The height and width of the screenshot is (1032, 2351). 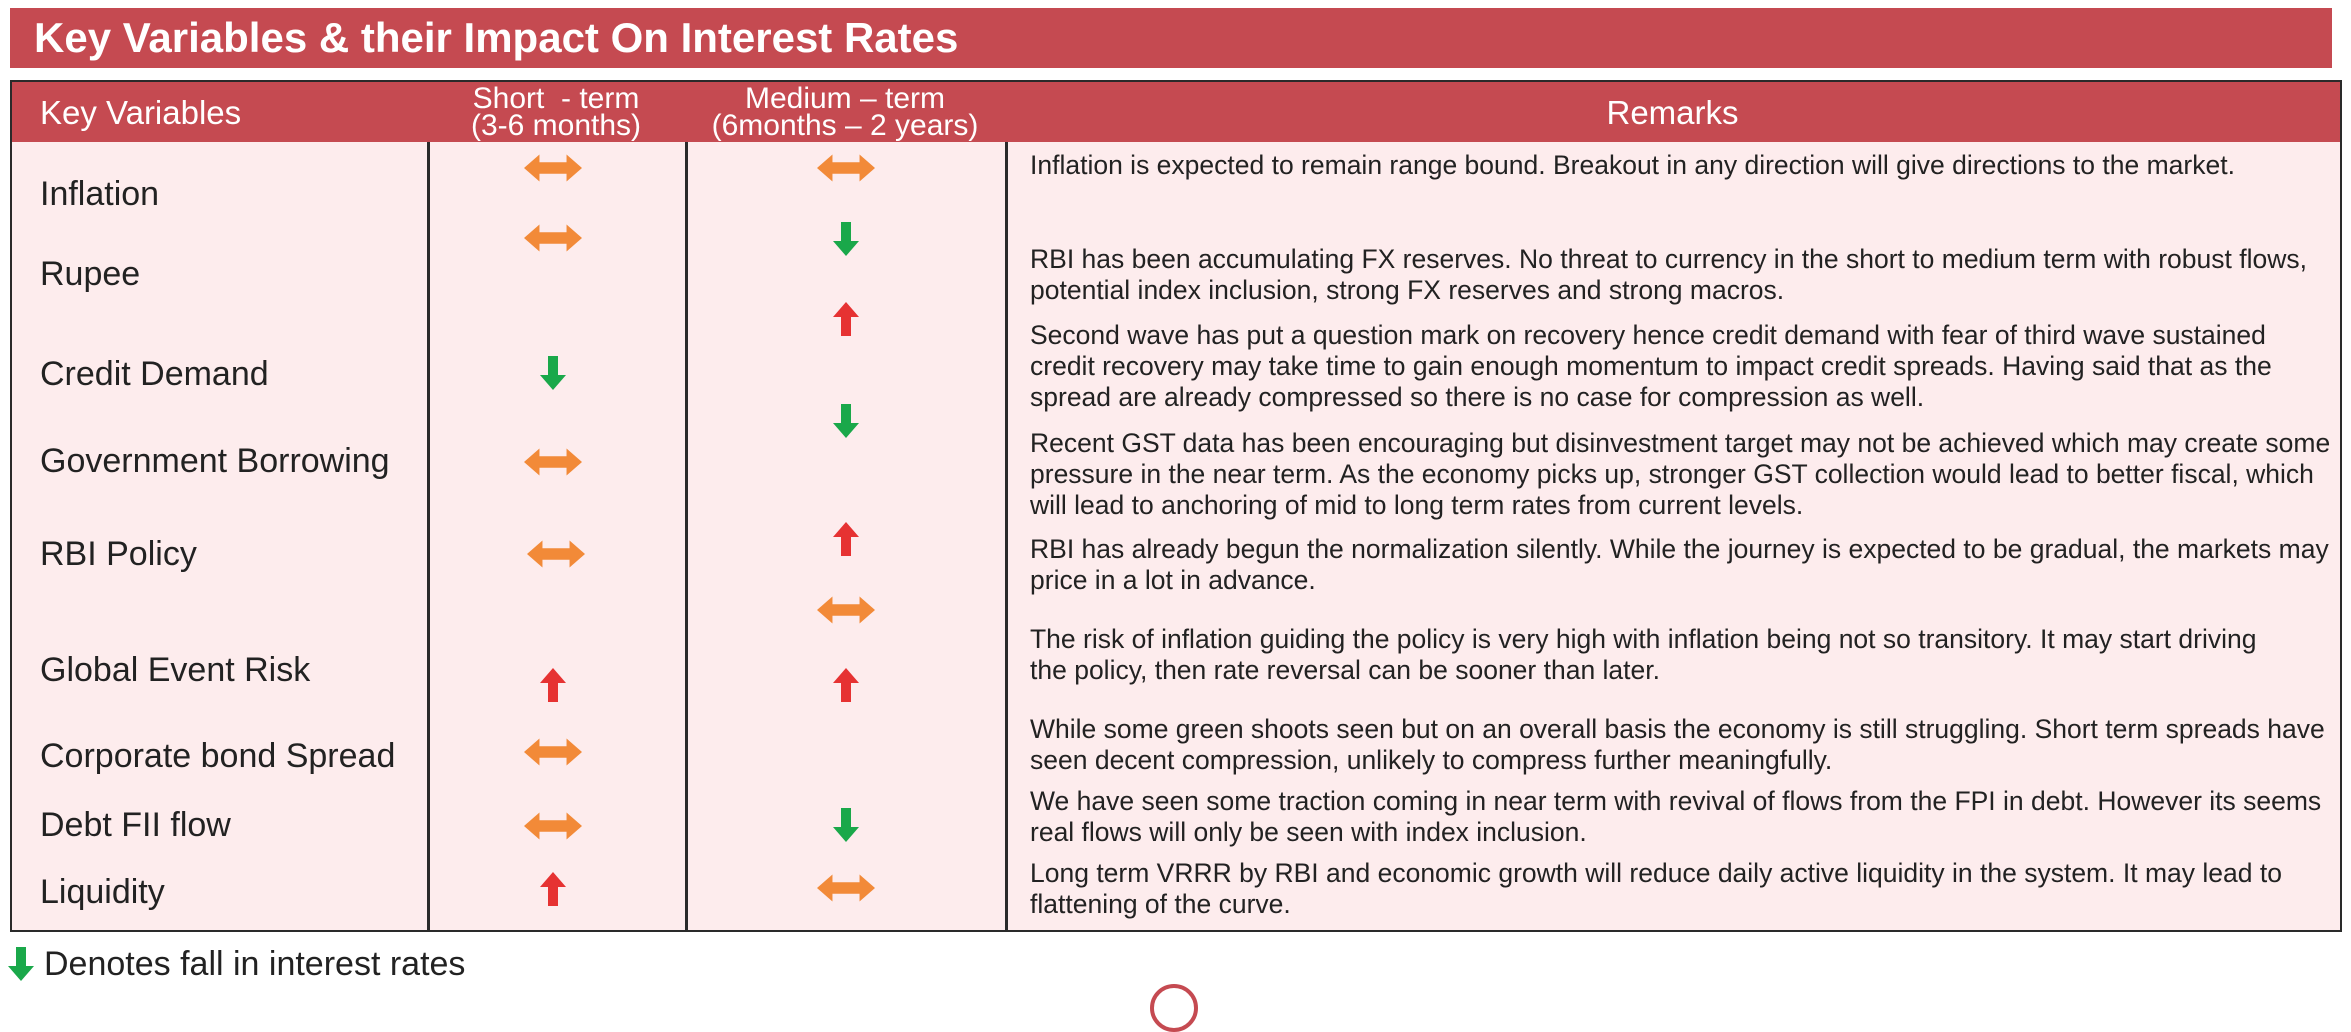 I want to click on variable-global-event-risk: Global Event Risk, so click(x=175, y=670).